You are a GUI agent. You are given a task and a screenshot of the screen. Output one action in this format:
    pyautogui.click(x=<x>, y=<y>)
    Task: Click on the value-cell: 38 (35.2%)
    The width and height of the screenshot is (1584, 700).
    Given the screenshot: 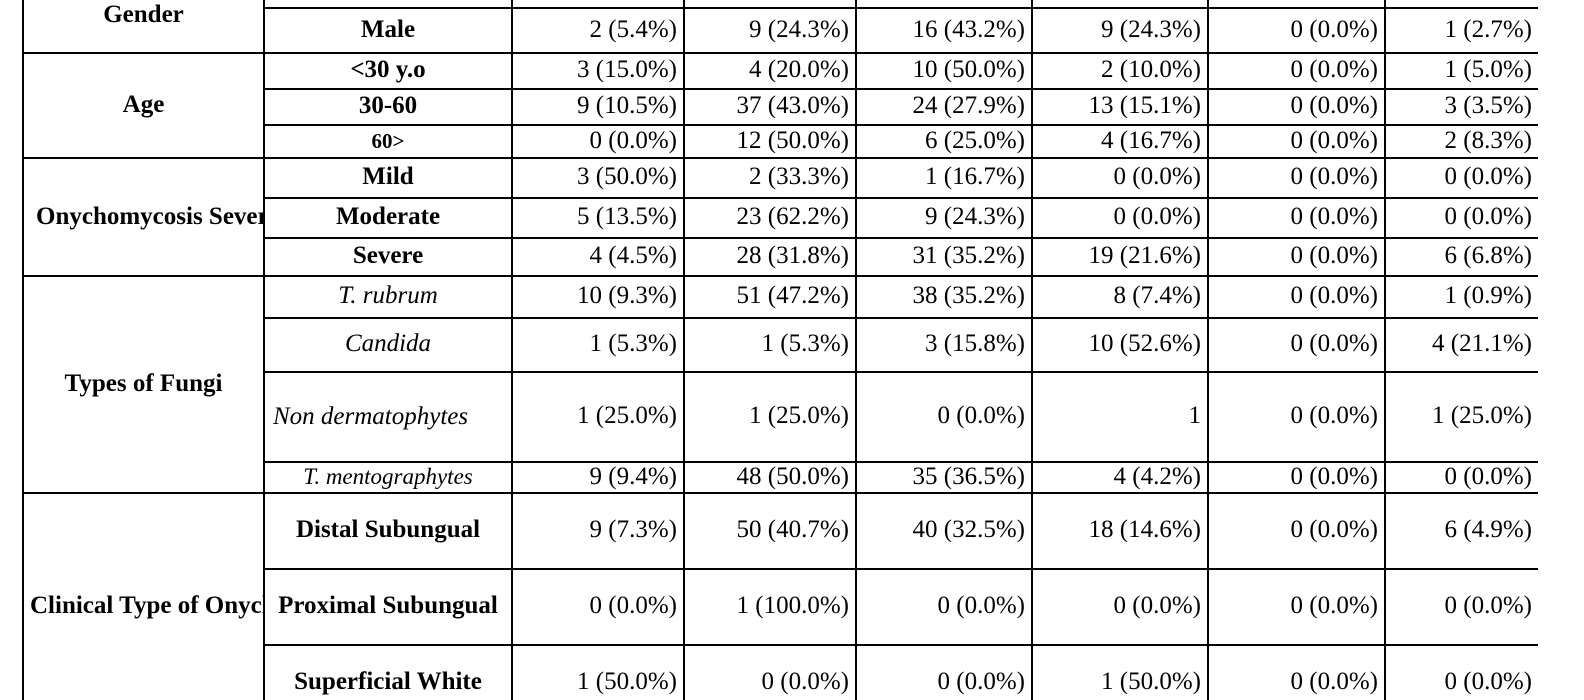 What is the action you would take?
    pyautogui.click(x=944, y=296)
    